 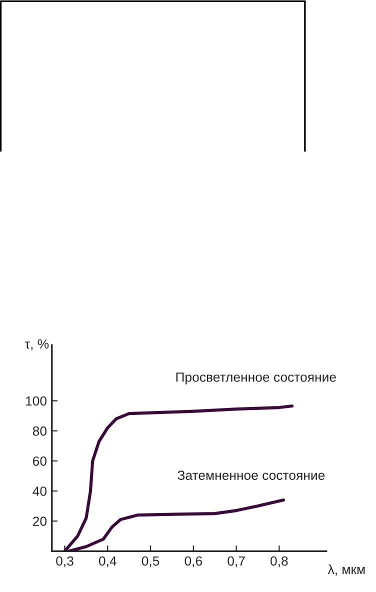 What do you see at coordinates (39, 431) in the screenshot?
I see `y-tick-label: 80` at bounding box center [39, 431].